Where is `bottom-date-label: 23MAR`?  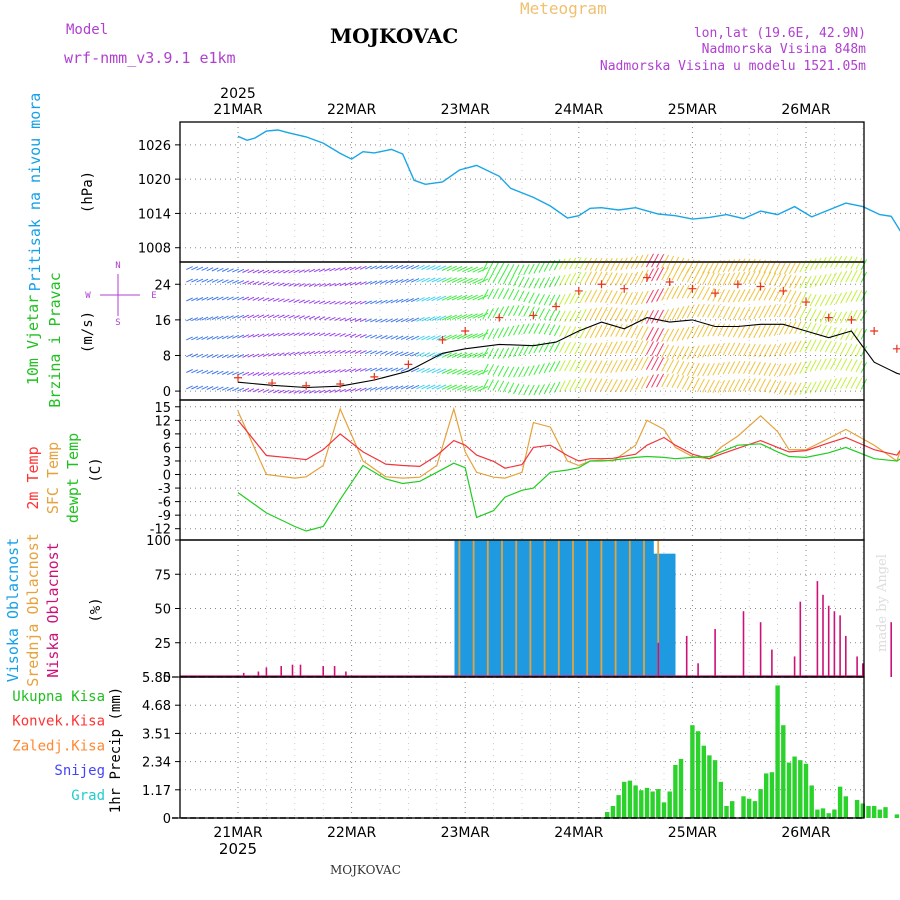 bottom-date-label: 23MAR is located at coordinates (465, 833).